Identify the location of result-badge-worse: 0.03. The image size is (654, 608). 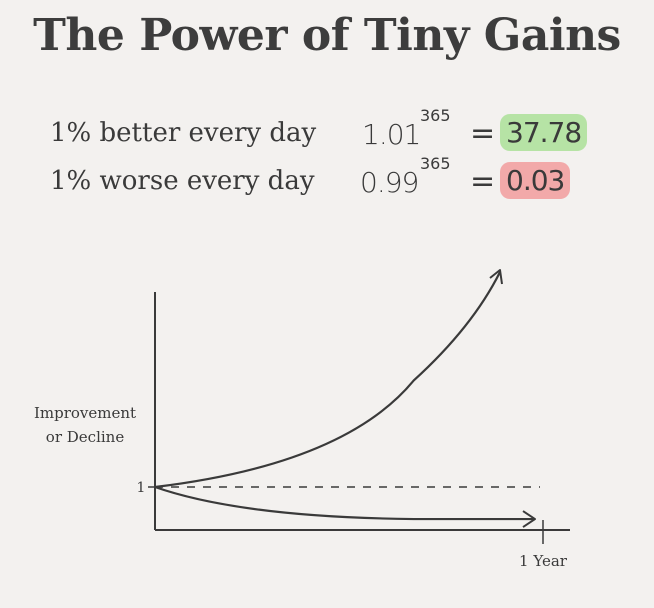
(535, 180).